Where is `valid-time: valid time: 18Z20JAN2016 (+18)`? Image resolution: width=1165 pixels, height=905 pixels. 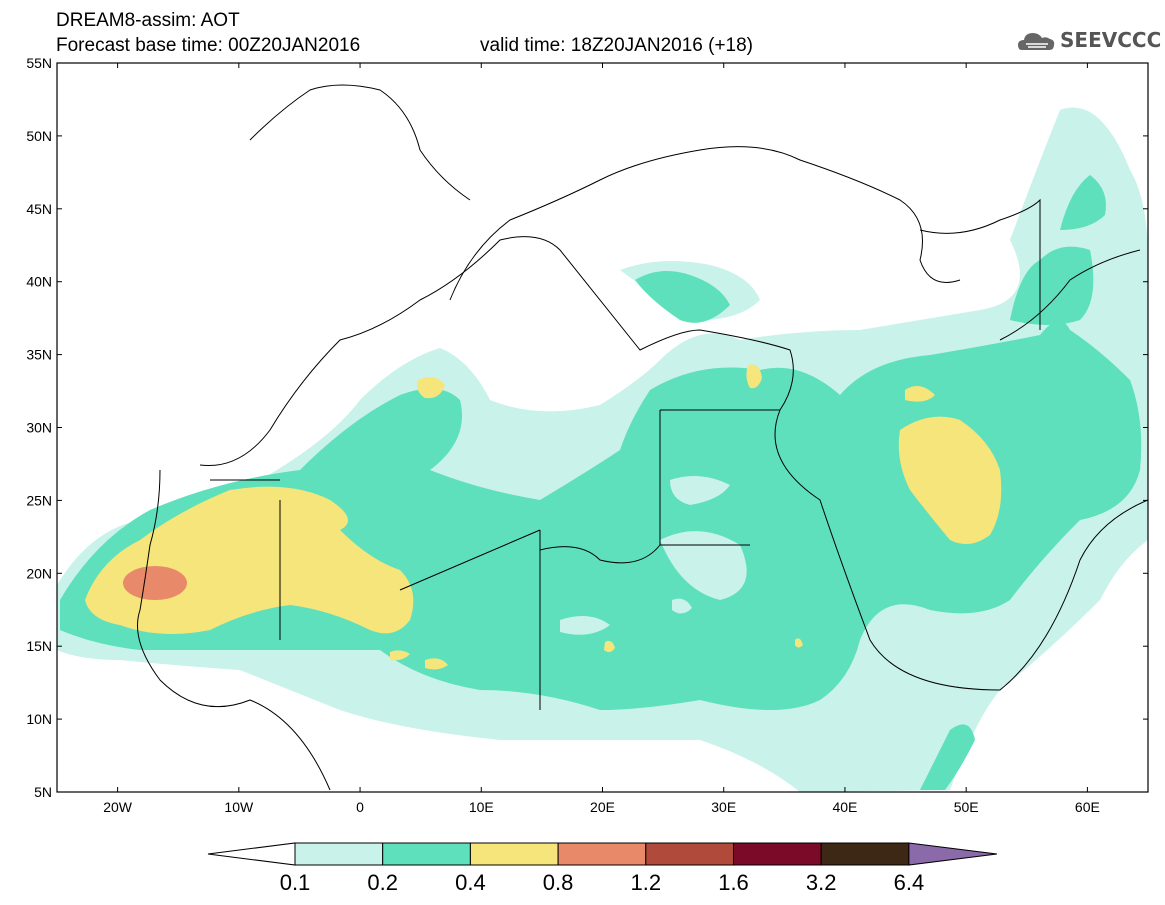
valid-time: valid time: 18Z20JAN2016 (+18) is located at coordinates (617, 45).